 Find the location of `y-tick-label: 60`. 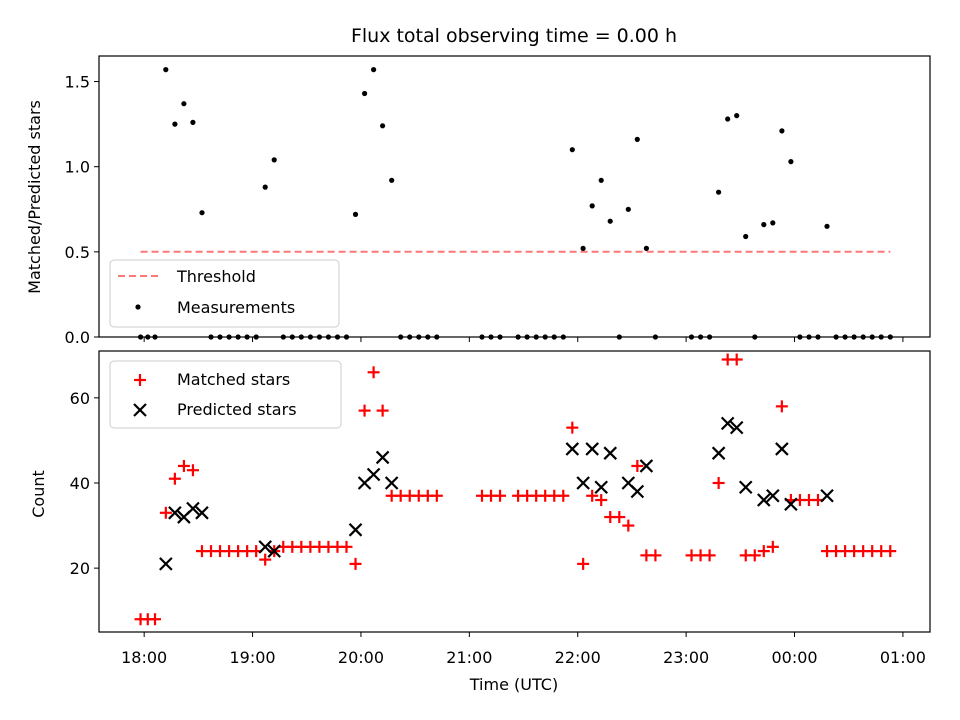

y-tick-label: 60 is located at coordinates (80, 398).